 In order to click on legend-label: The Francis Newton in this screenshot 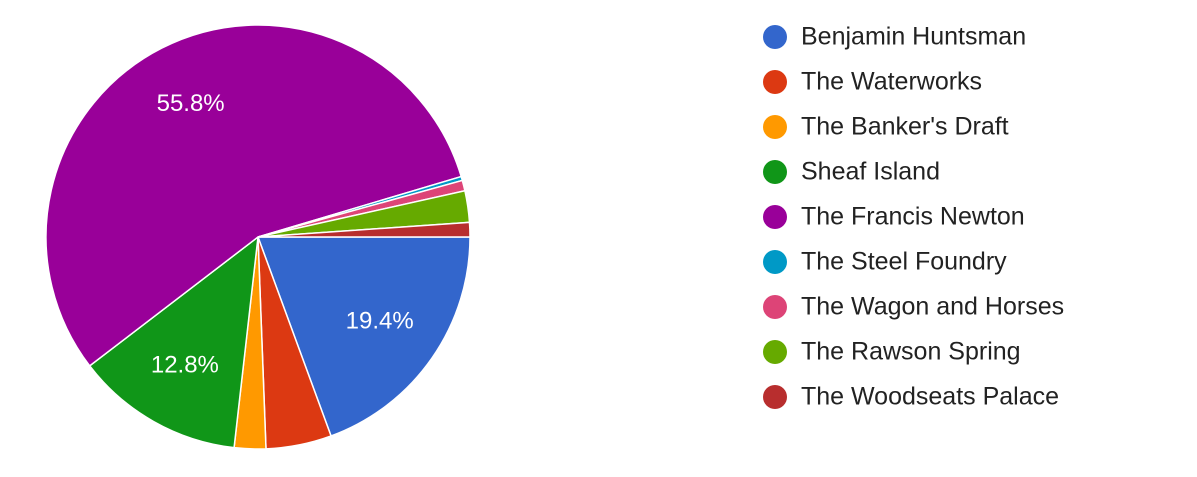, I will do `click(913, 217)`.